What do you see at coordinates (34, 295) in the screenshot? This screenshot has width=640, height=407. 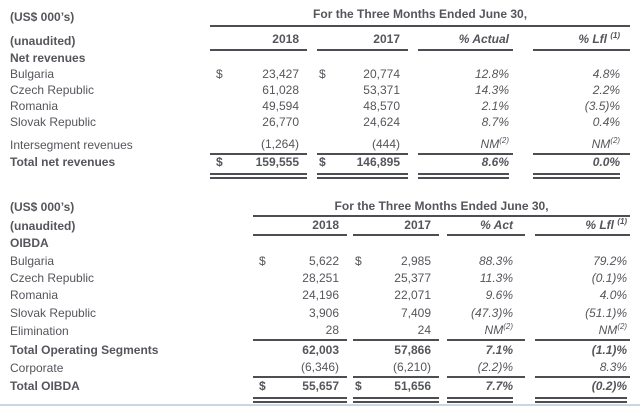 I see `row-label: Romania` at bounding box center [34, 295].